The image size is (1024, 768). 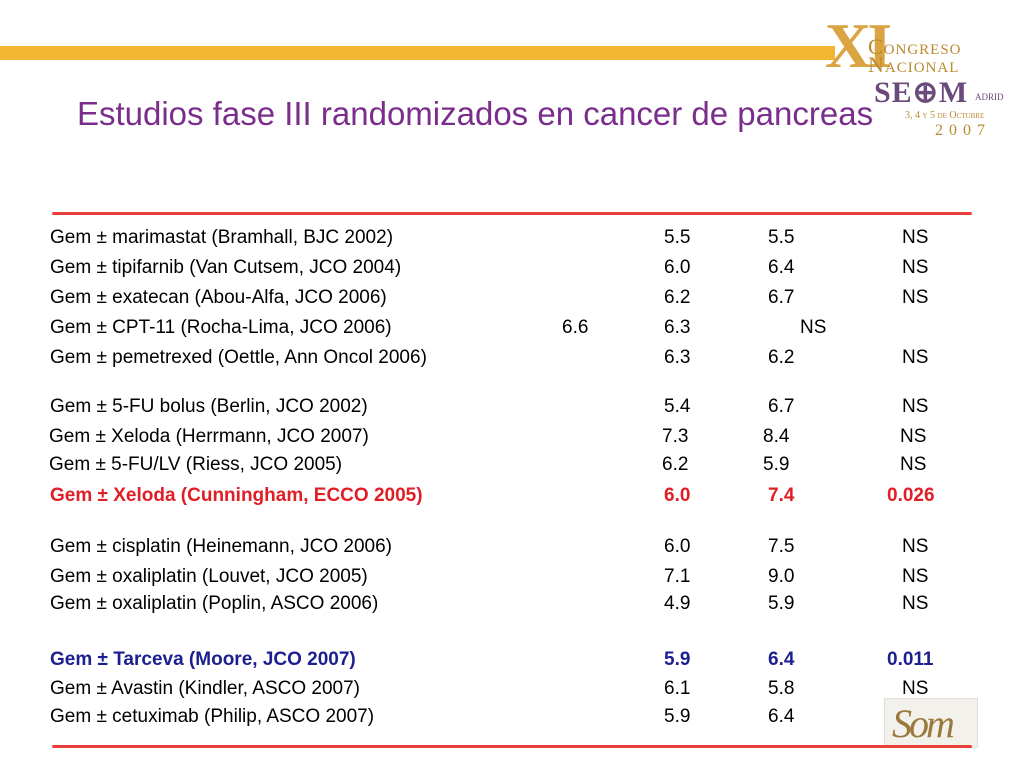 What do you see at coordinates (858, 45) in the screenshot?
I see `congress-numeral: XI` at bounding box center [858, 45].